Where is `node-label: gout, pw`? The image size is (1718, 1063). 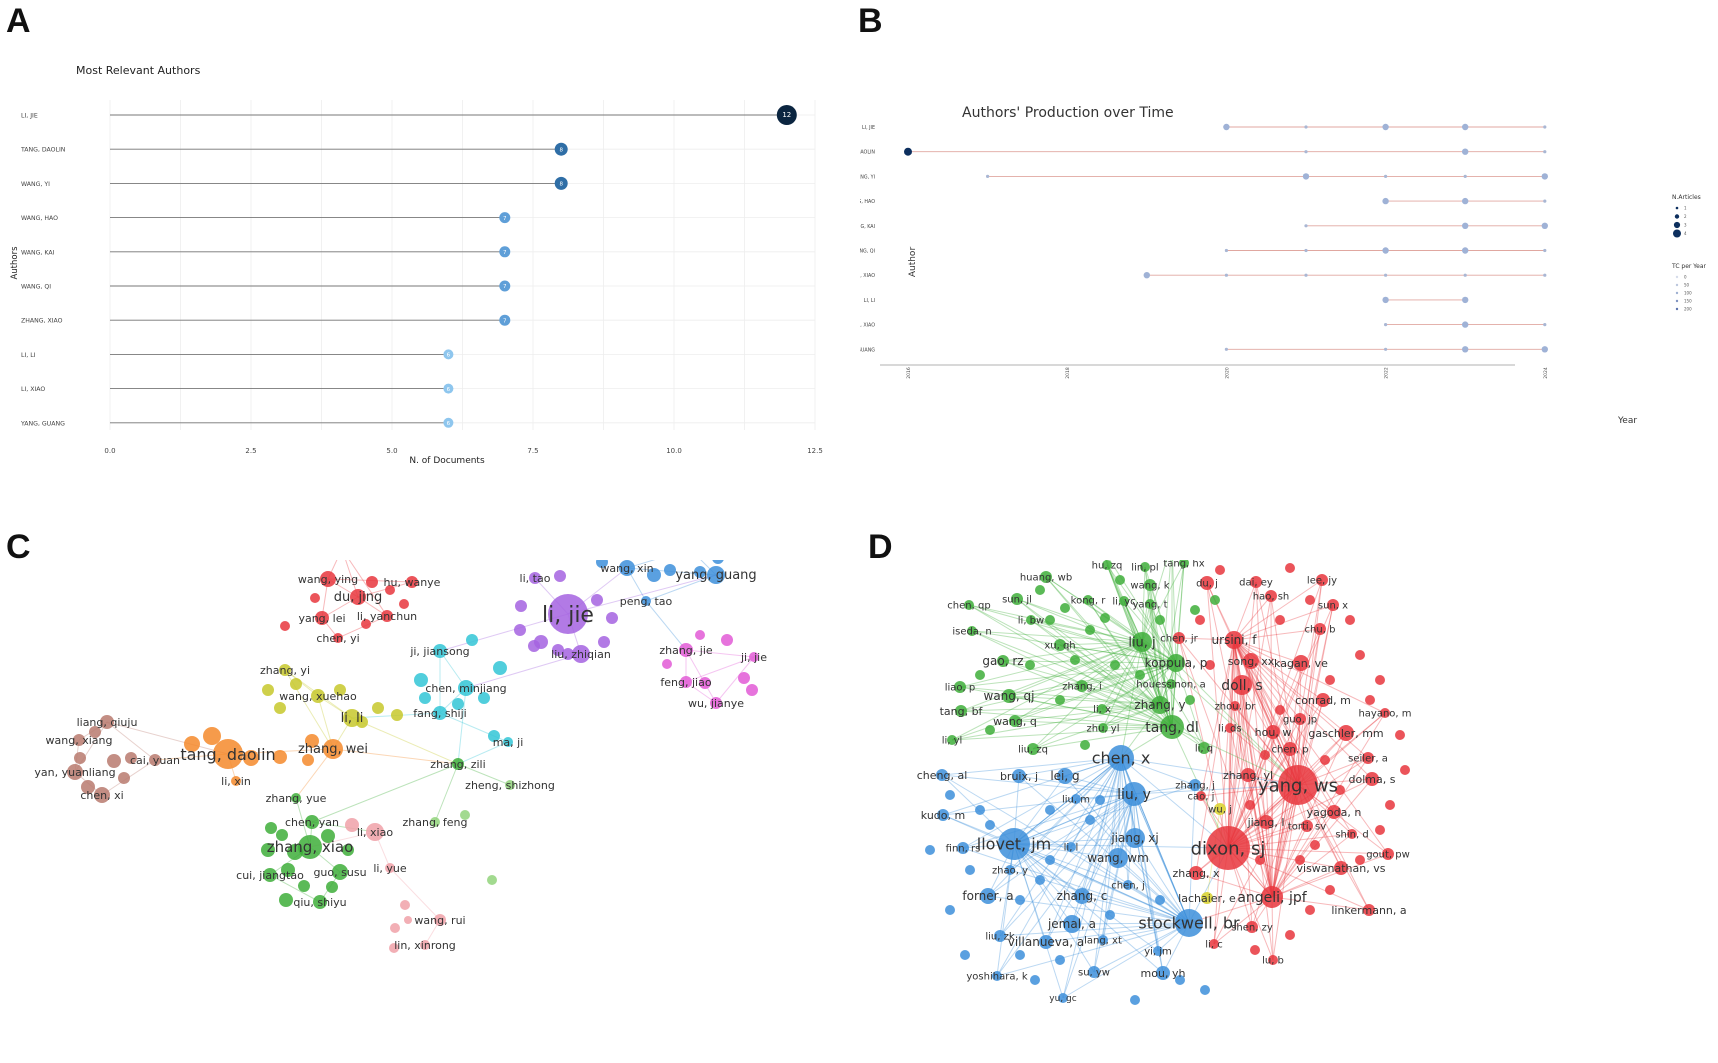
node-label: gout, pw is located at coordinates (1388, 855).